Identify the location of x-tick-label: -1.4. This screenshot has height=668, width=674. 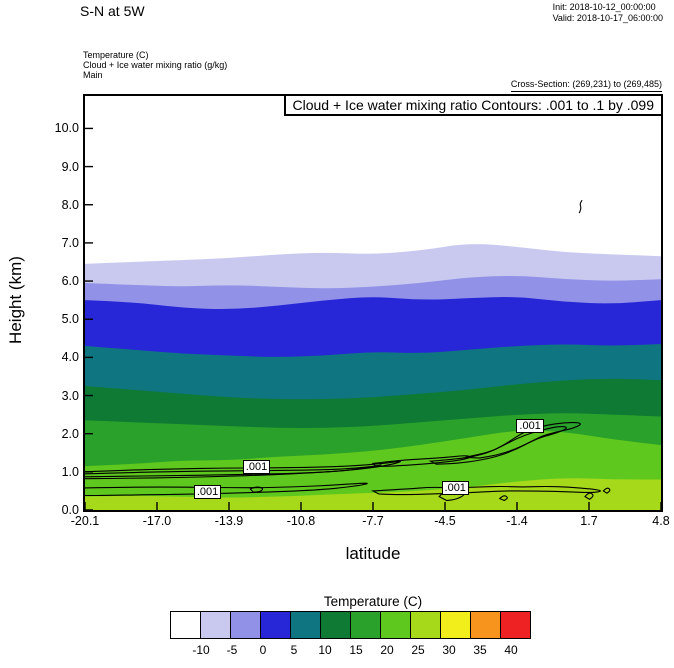
(517, 521).